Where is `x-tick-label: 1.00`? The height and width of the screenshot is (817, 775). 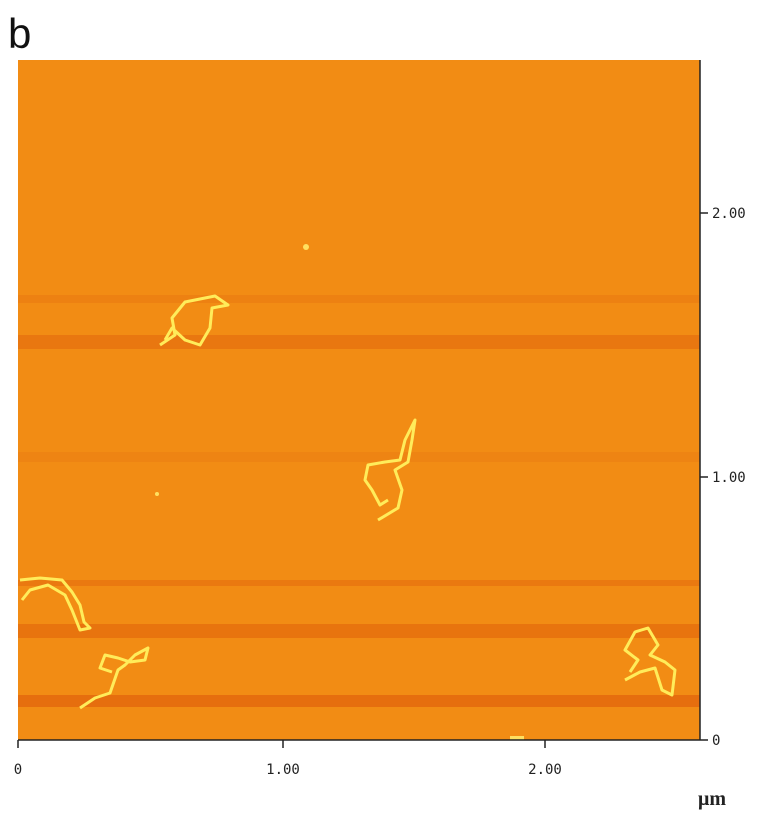
x-tick-label: 1.00 is located at coordinates (283, 770).